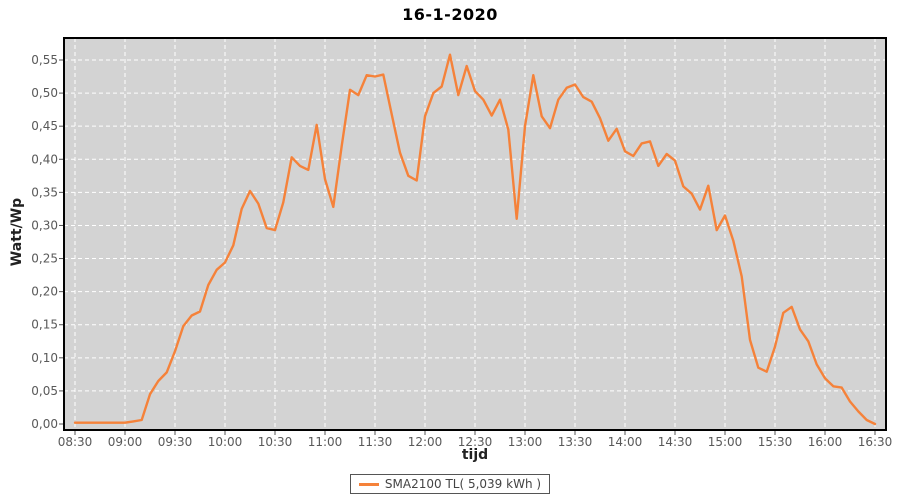 This screenshot has width=900, height=500. I want to click on x-tick-label: 11:00, so click(325, 442).